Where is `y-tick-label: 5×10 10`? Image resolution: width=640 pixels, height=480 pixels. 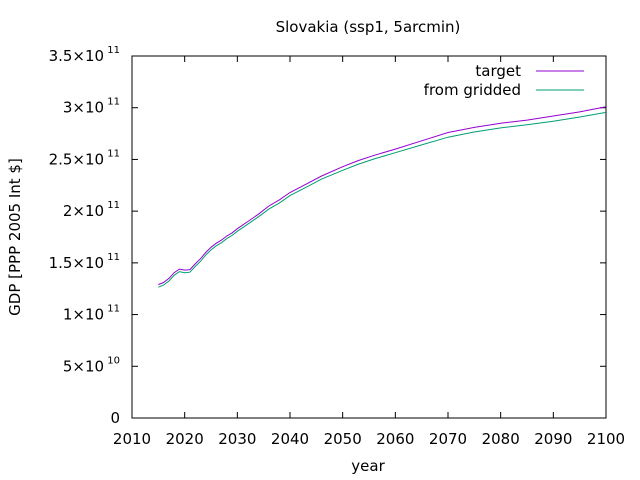 y-tick-label: 5×10 10 is located at coordinates (91, 365).